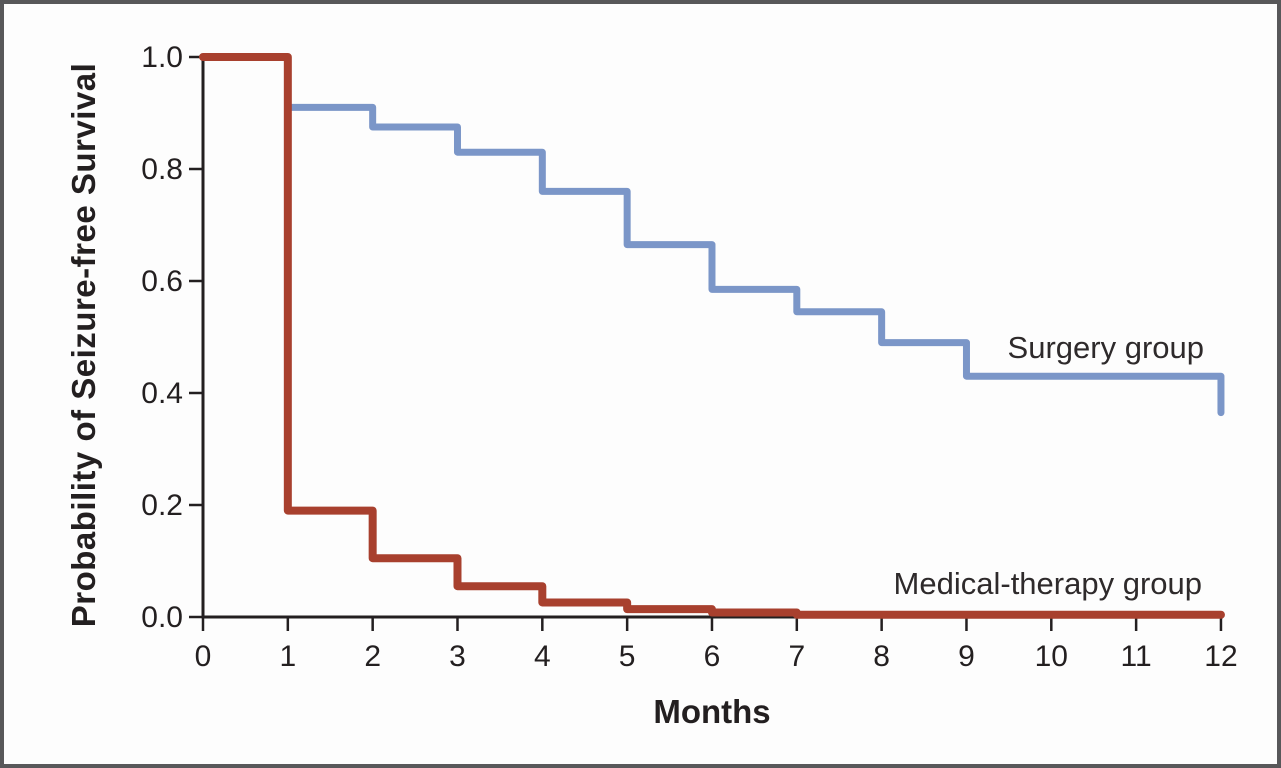 The image size is (1281, 768). Describe the element at coordinates (1105, 347) in the screenshot. I see `surgery-group-label: Surgery group` at that location.